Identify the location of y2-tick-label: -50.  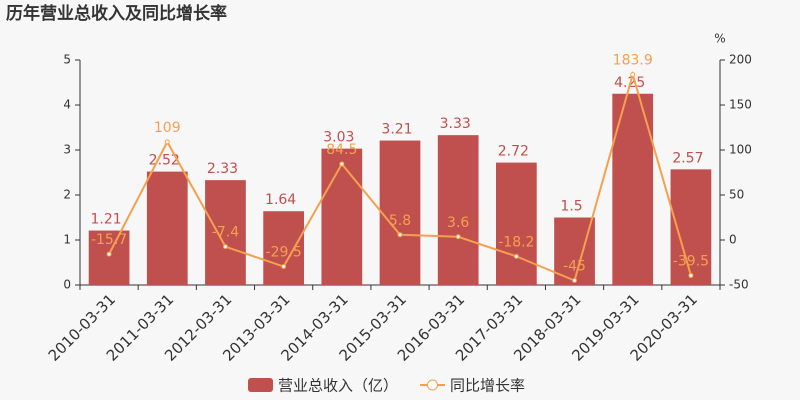
(739, 285).